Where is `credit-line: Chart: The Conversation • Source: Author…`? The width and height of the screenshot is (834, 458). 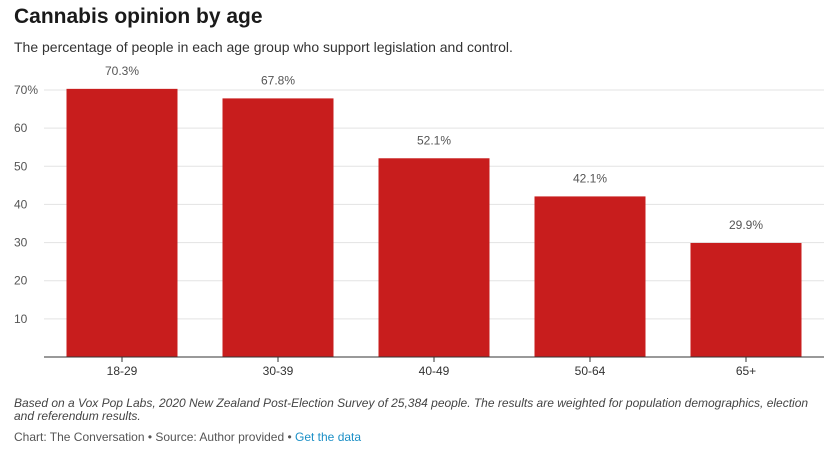 credit-line: Chart: The Conversation • Source: Author… is located at coordinates (187, 437).